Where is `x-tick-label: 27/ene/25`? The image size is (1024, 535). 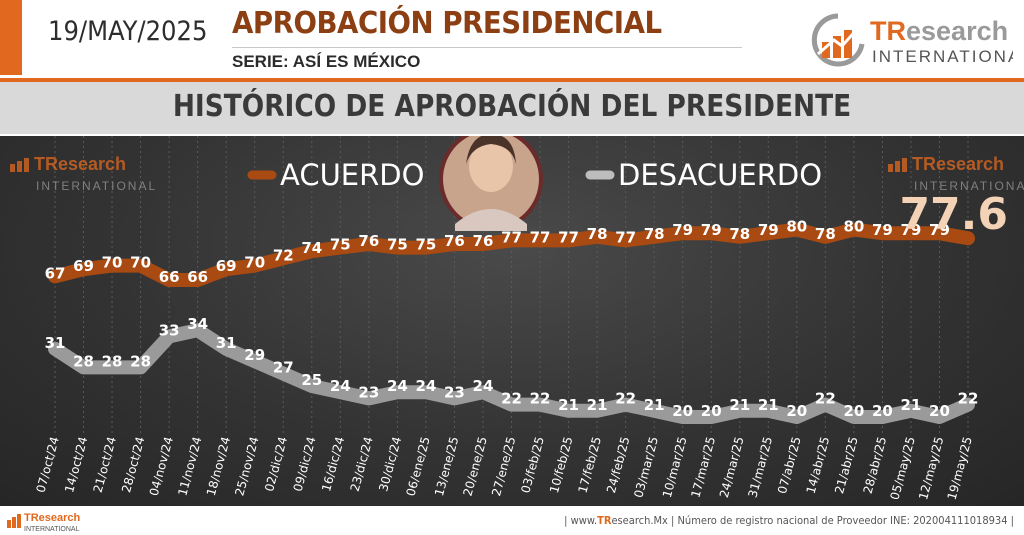 x-tick-label: 27/ene/25 is located at coordinates (503, 466).